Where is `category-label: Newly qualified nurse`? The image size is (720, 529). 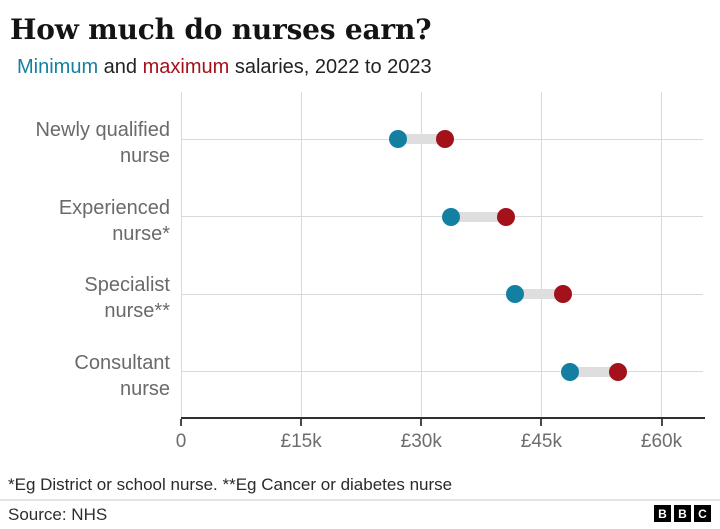 category-label: Newly qualified nurse is located at coordinates (102, 143).